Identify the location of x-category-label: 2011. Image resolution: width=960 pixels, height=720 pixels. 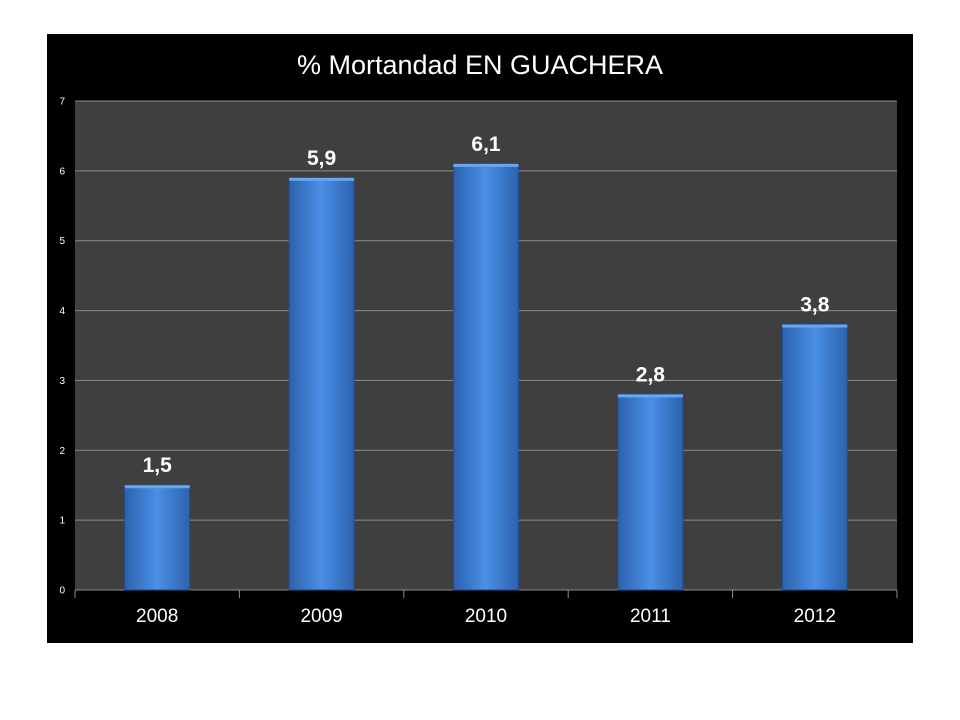
(650, 616).